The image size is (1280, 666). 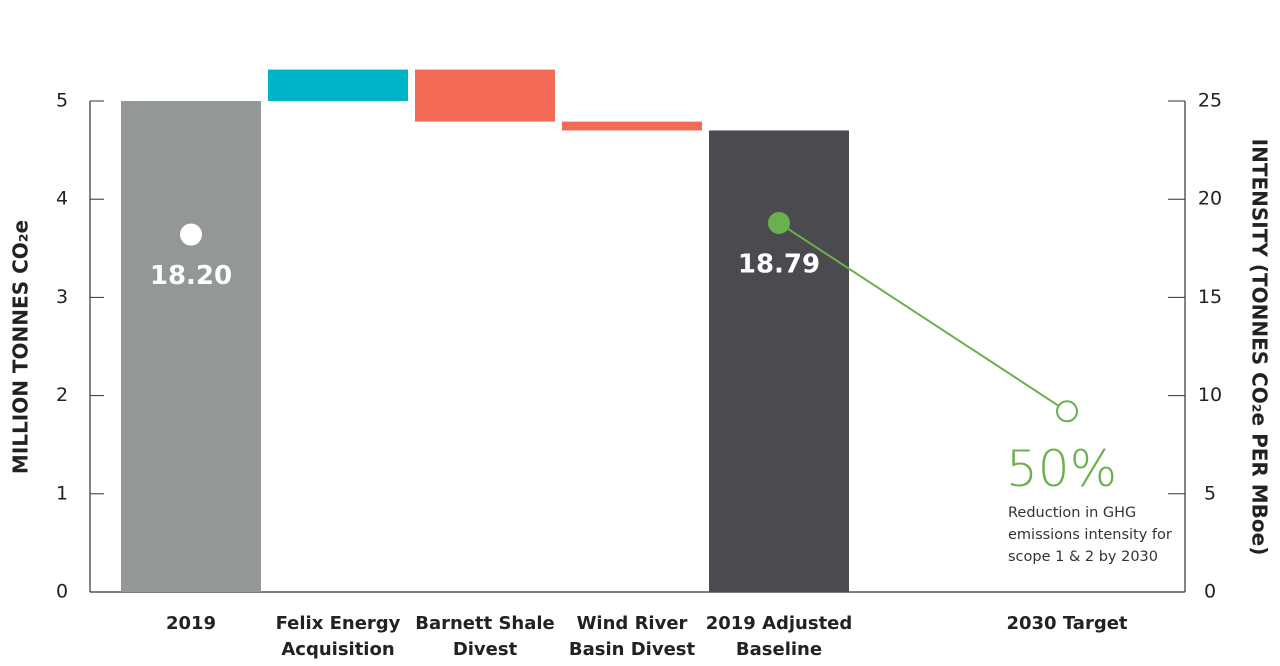 What do you see at coordinates (1210, 493) in the screenshot?
I see `y2-tick-label: 5` at bounding box center [1210, 493].